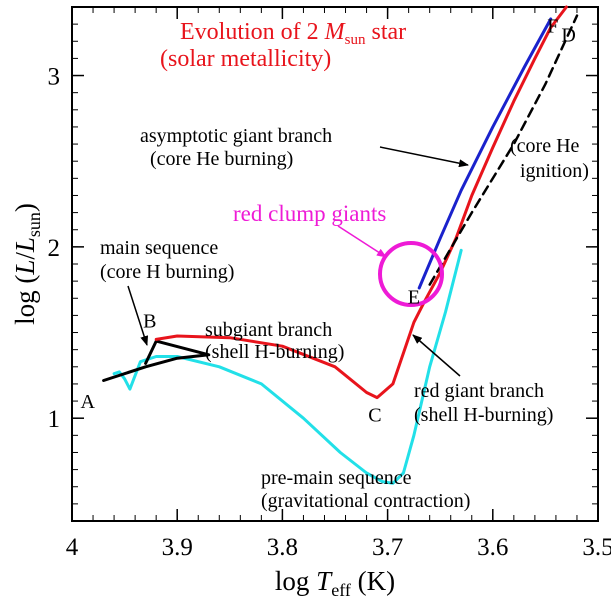 The image size is (611, 605). Describe the element at coordinates (268, 330) in the screenshot. I see `subgiant-label-line1: subgiant branch` at that location.